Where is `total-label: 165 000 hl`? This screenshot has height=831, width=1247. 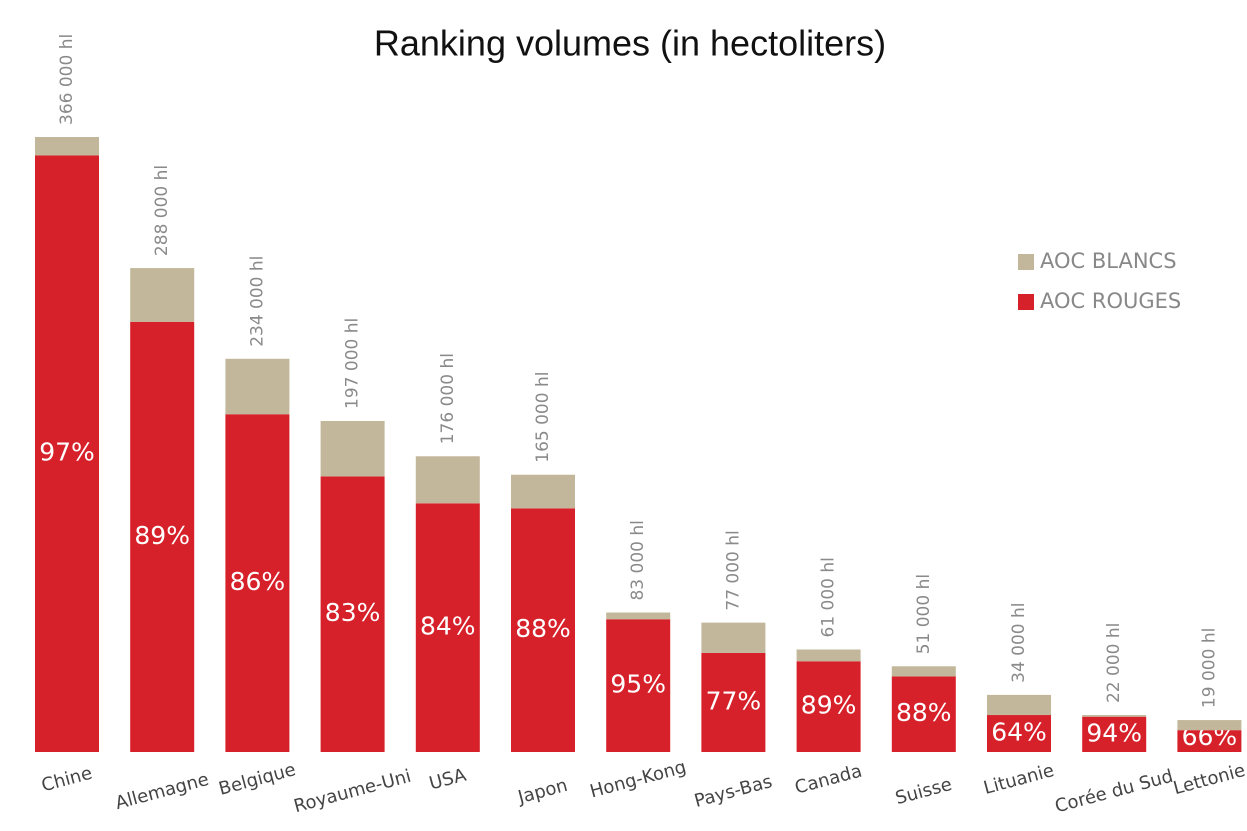 total-label: 165 000 hl is located at coordinates (543, 417).